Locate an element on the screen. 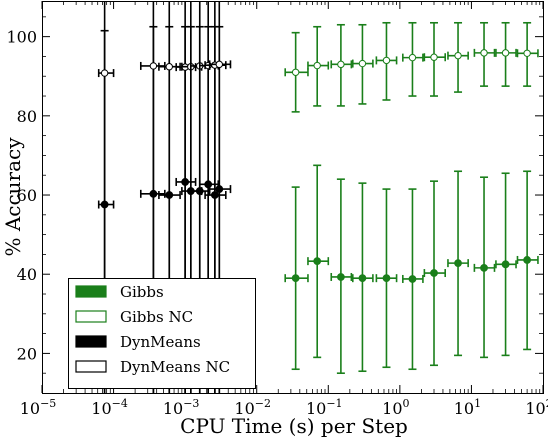 This screenshot has width=548, height=440. legend-label: Gibbs is located at coordinates (142, 292).